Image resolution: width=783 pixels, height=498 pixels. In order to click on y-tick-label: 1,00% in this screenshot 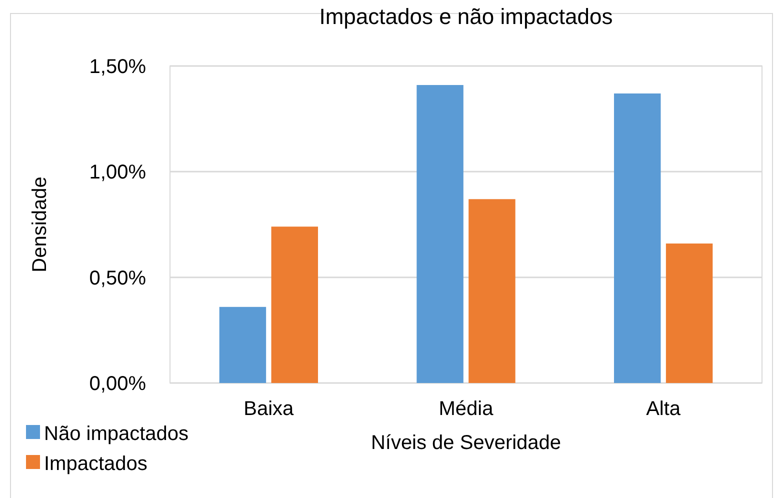, I will do `click(117, 173)`.